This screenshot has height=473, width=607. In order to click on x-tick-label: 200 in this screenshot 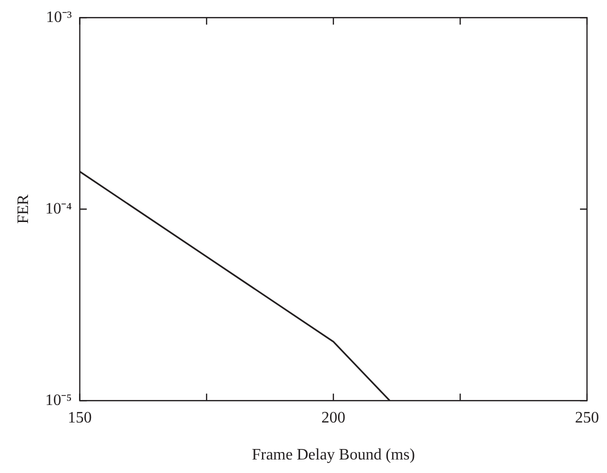, I will do `click(333, 417)`.